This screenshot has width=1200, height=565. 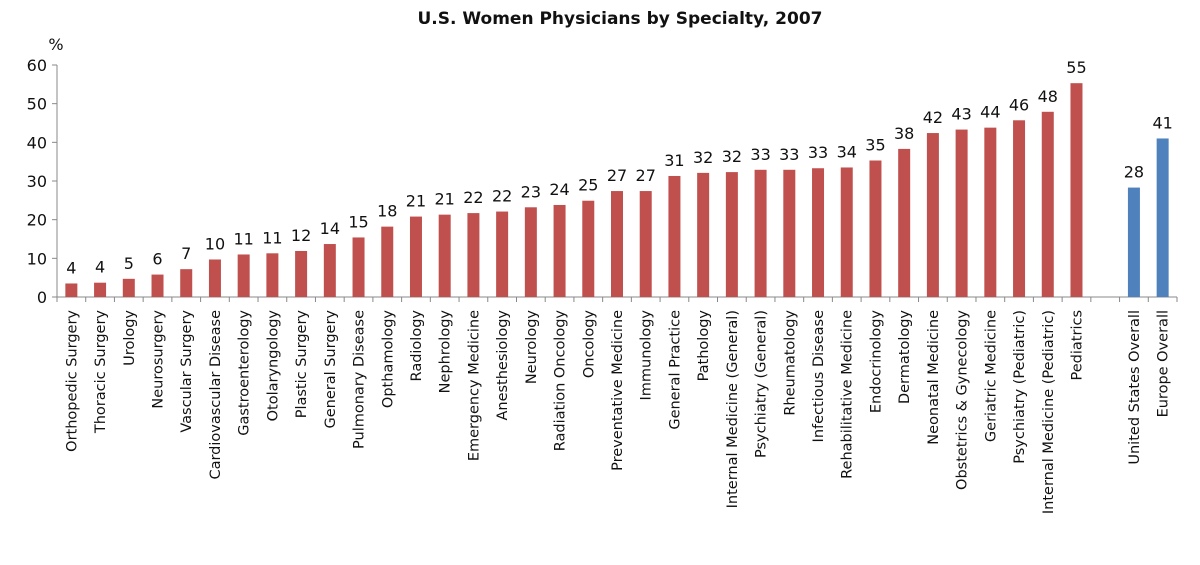 I want to click on data-label: 41, so click(x=1162, y=122).